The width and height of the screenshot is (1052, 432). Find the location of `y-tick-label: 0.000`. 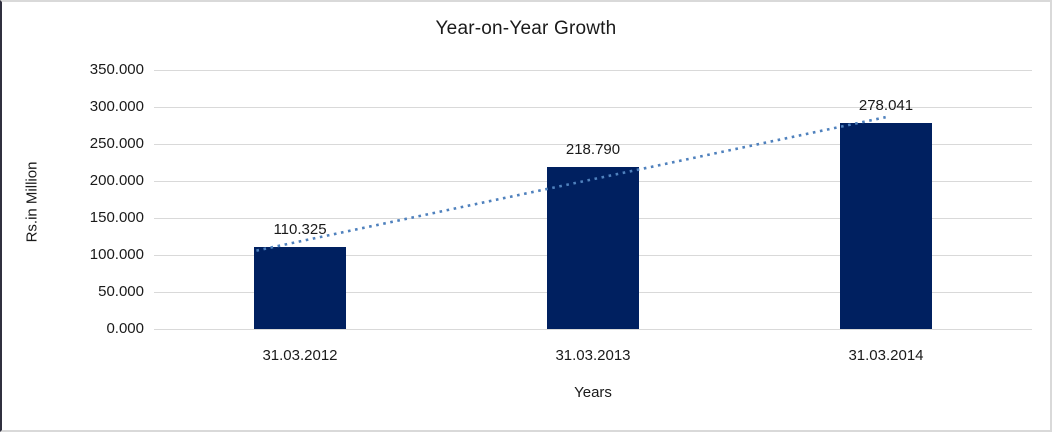

y-tick-label: 0.000 is located at coordinates (125, 328).